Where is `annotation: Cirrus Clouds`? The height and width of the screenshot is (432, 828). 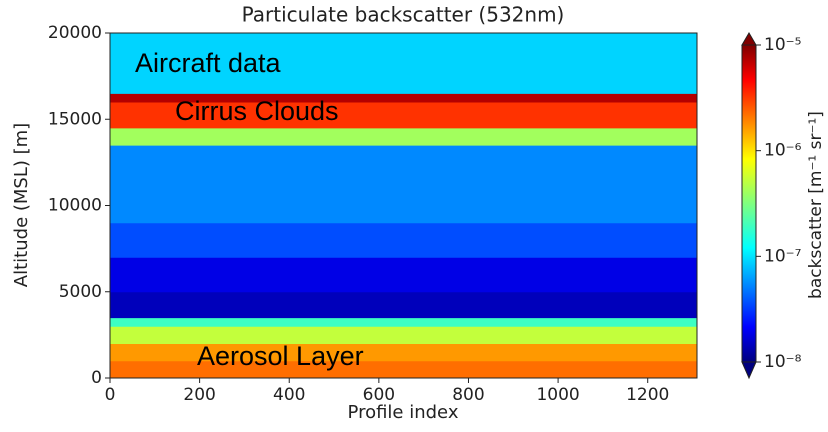
annotation: Cirrus Clouds is located at coordinates (257, 111).